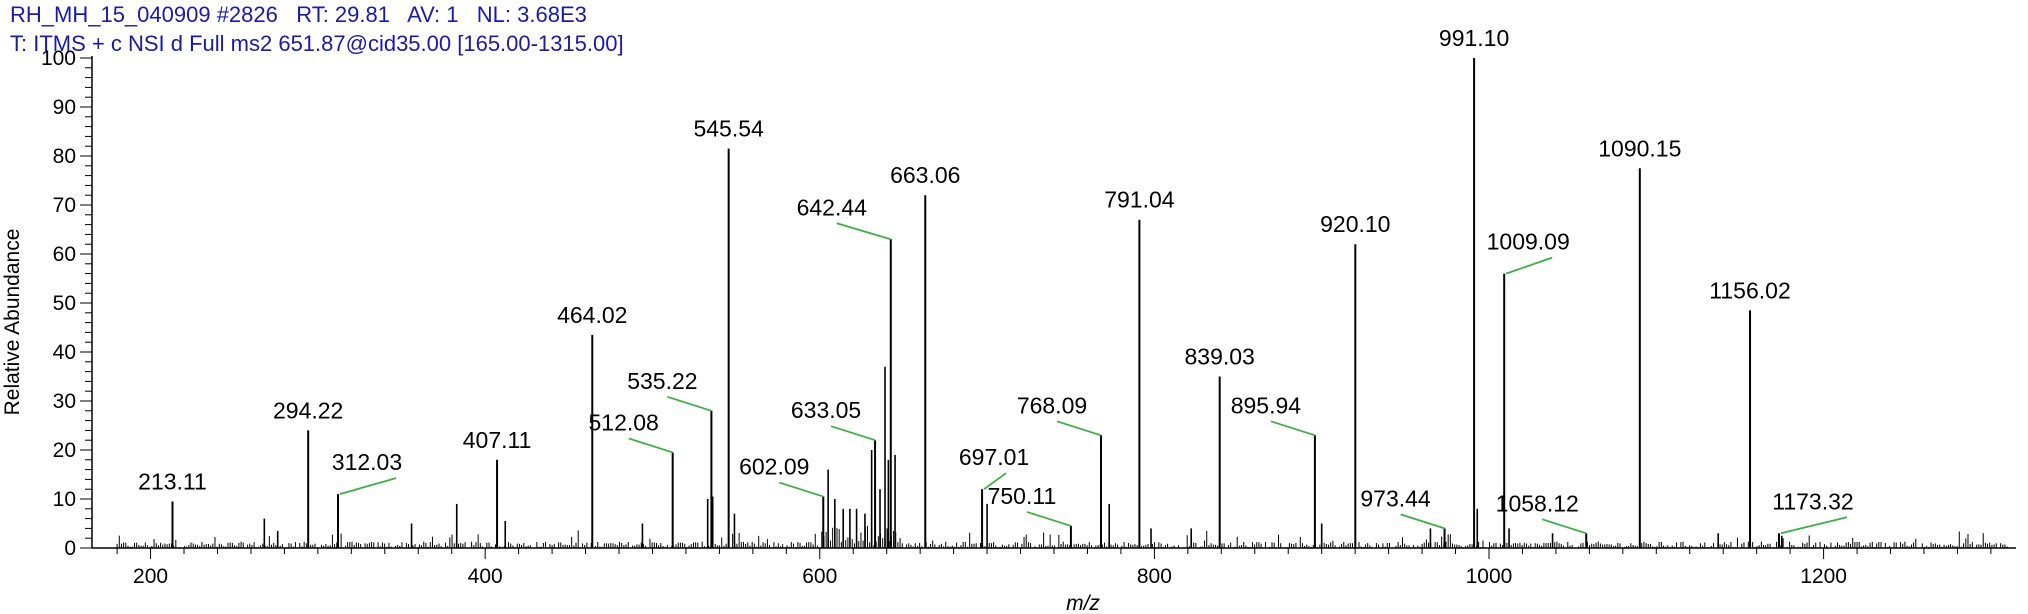 This screenshot has height=614, width=2028. What do you see at coordinates (70, 548) in the screenshot?
I see `y-tick-label: 0` at bounding box center [70, 548].